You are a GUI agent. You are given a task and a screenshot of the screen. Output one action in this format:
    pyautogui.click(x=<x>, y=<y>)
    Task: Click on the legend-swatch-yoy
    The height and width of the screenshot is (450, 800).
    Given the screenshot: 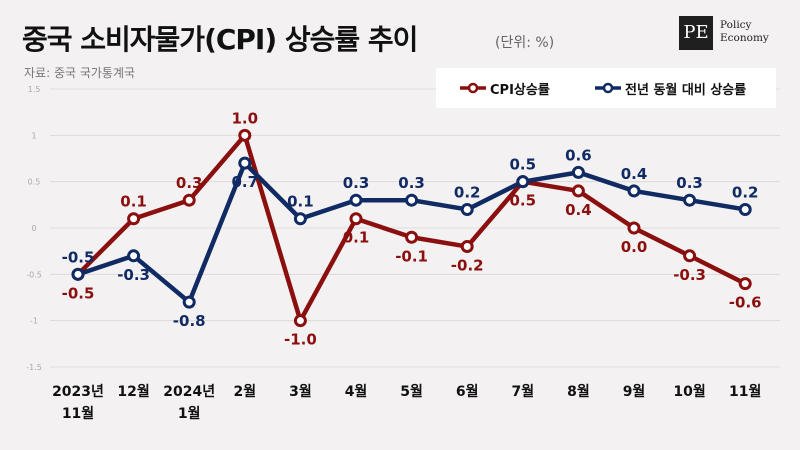 What is the action you would take?
    pyautogui.click(x=608, y=88)
    